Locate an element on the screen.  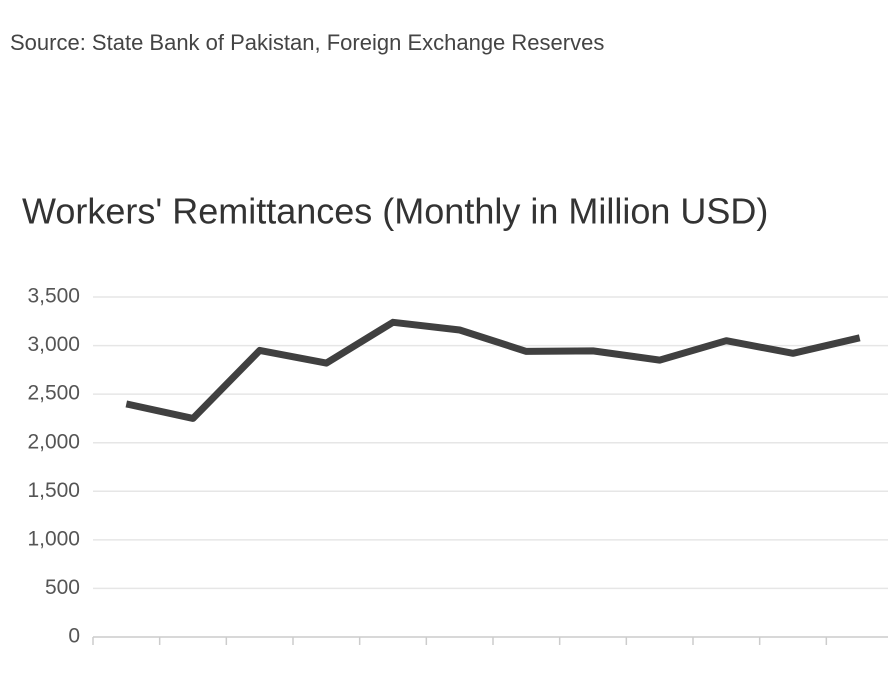
y-tick-label: 3,500 is located at coordinates (53, 296).